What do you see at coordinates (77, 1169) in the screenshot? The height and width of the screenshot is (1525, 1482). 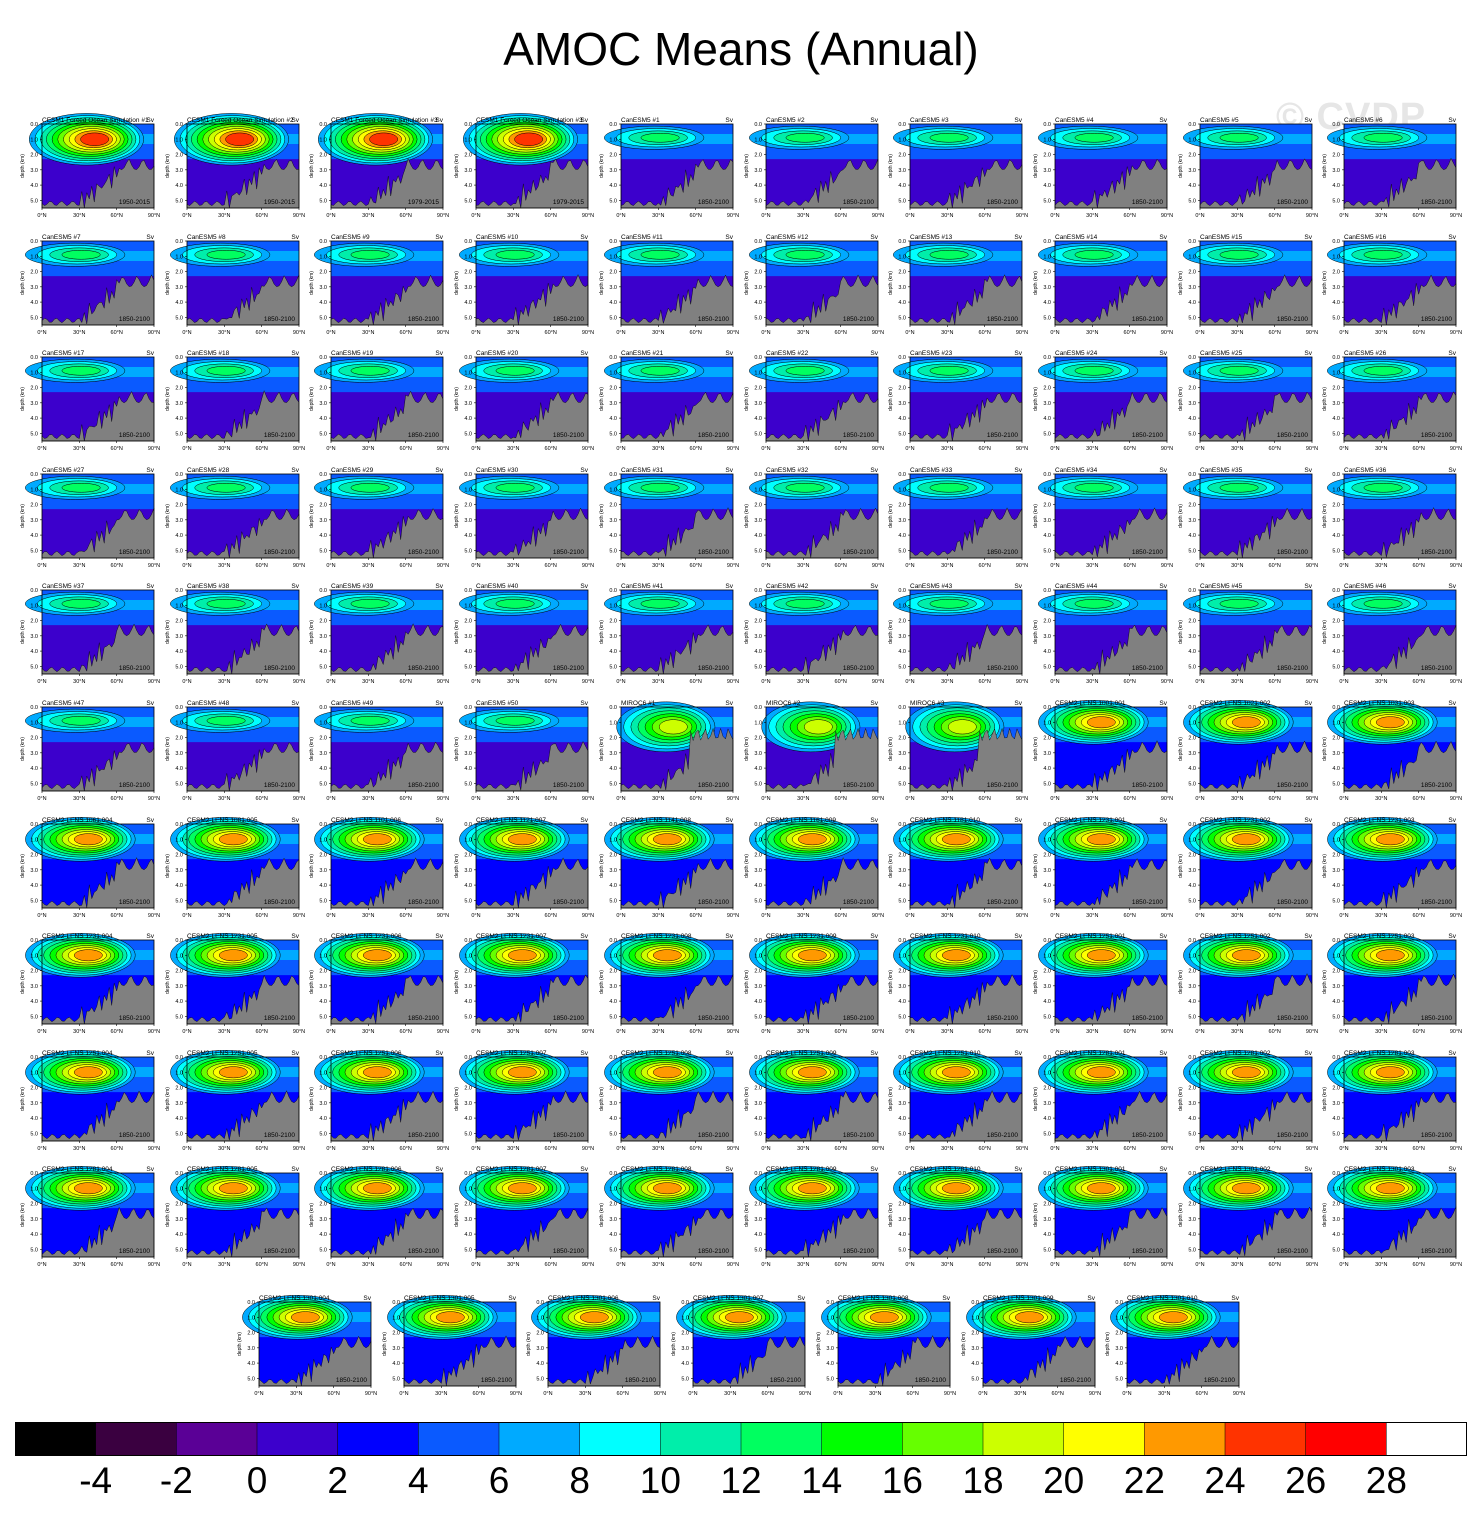 I see `panel-title: CESM2-LENS 1281.004` at bounding box center [77, 1169].